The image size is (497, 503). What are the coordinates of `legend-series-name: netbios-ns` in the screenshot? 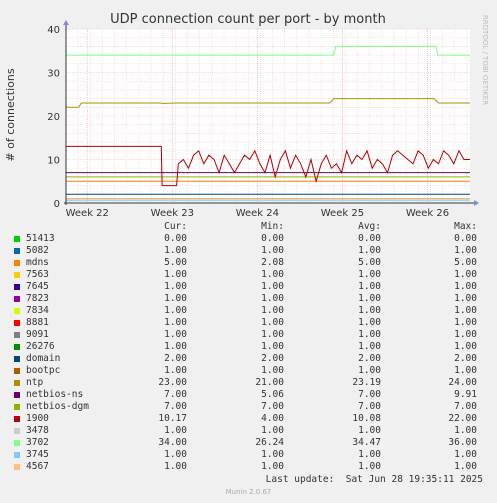 It's located at (55, 394).